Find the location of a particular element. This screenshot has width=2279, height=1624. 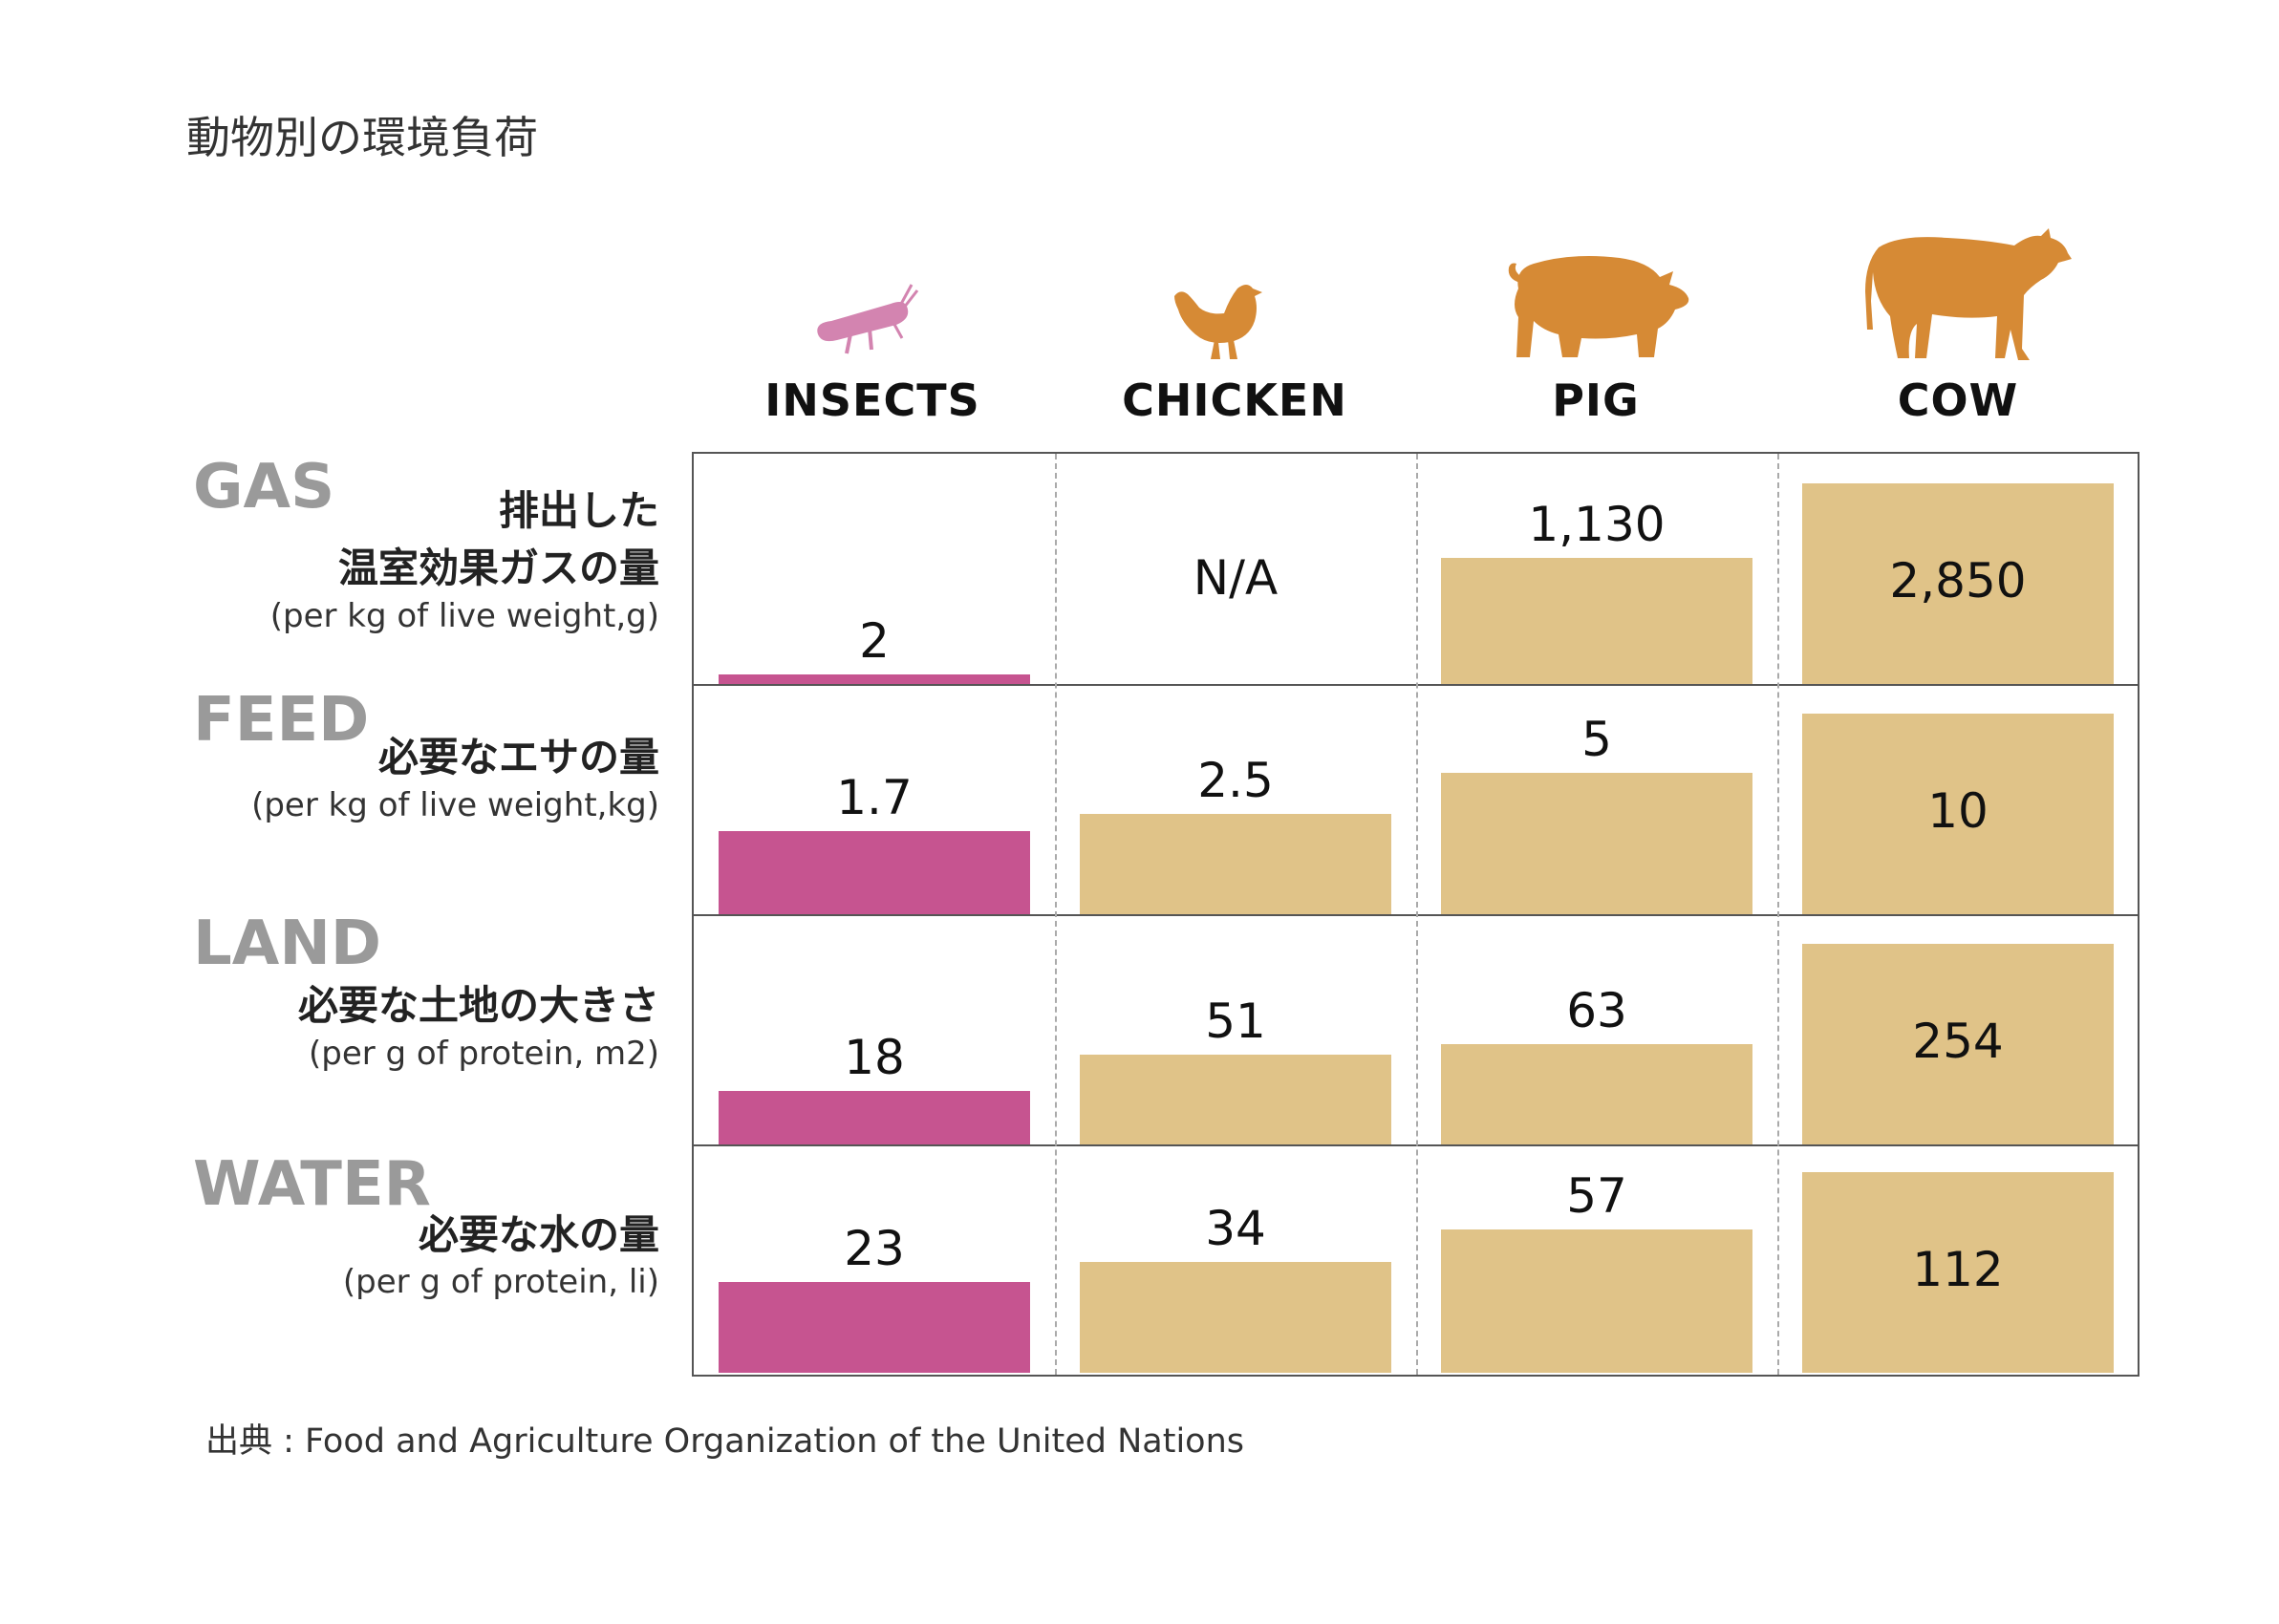

row-label-ja-gas-line-2: 温室効果ガスの量 is located at coordinates (498, 568).